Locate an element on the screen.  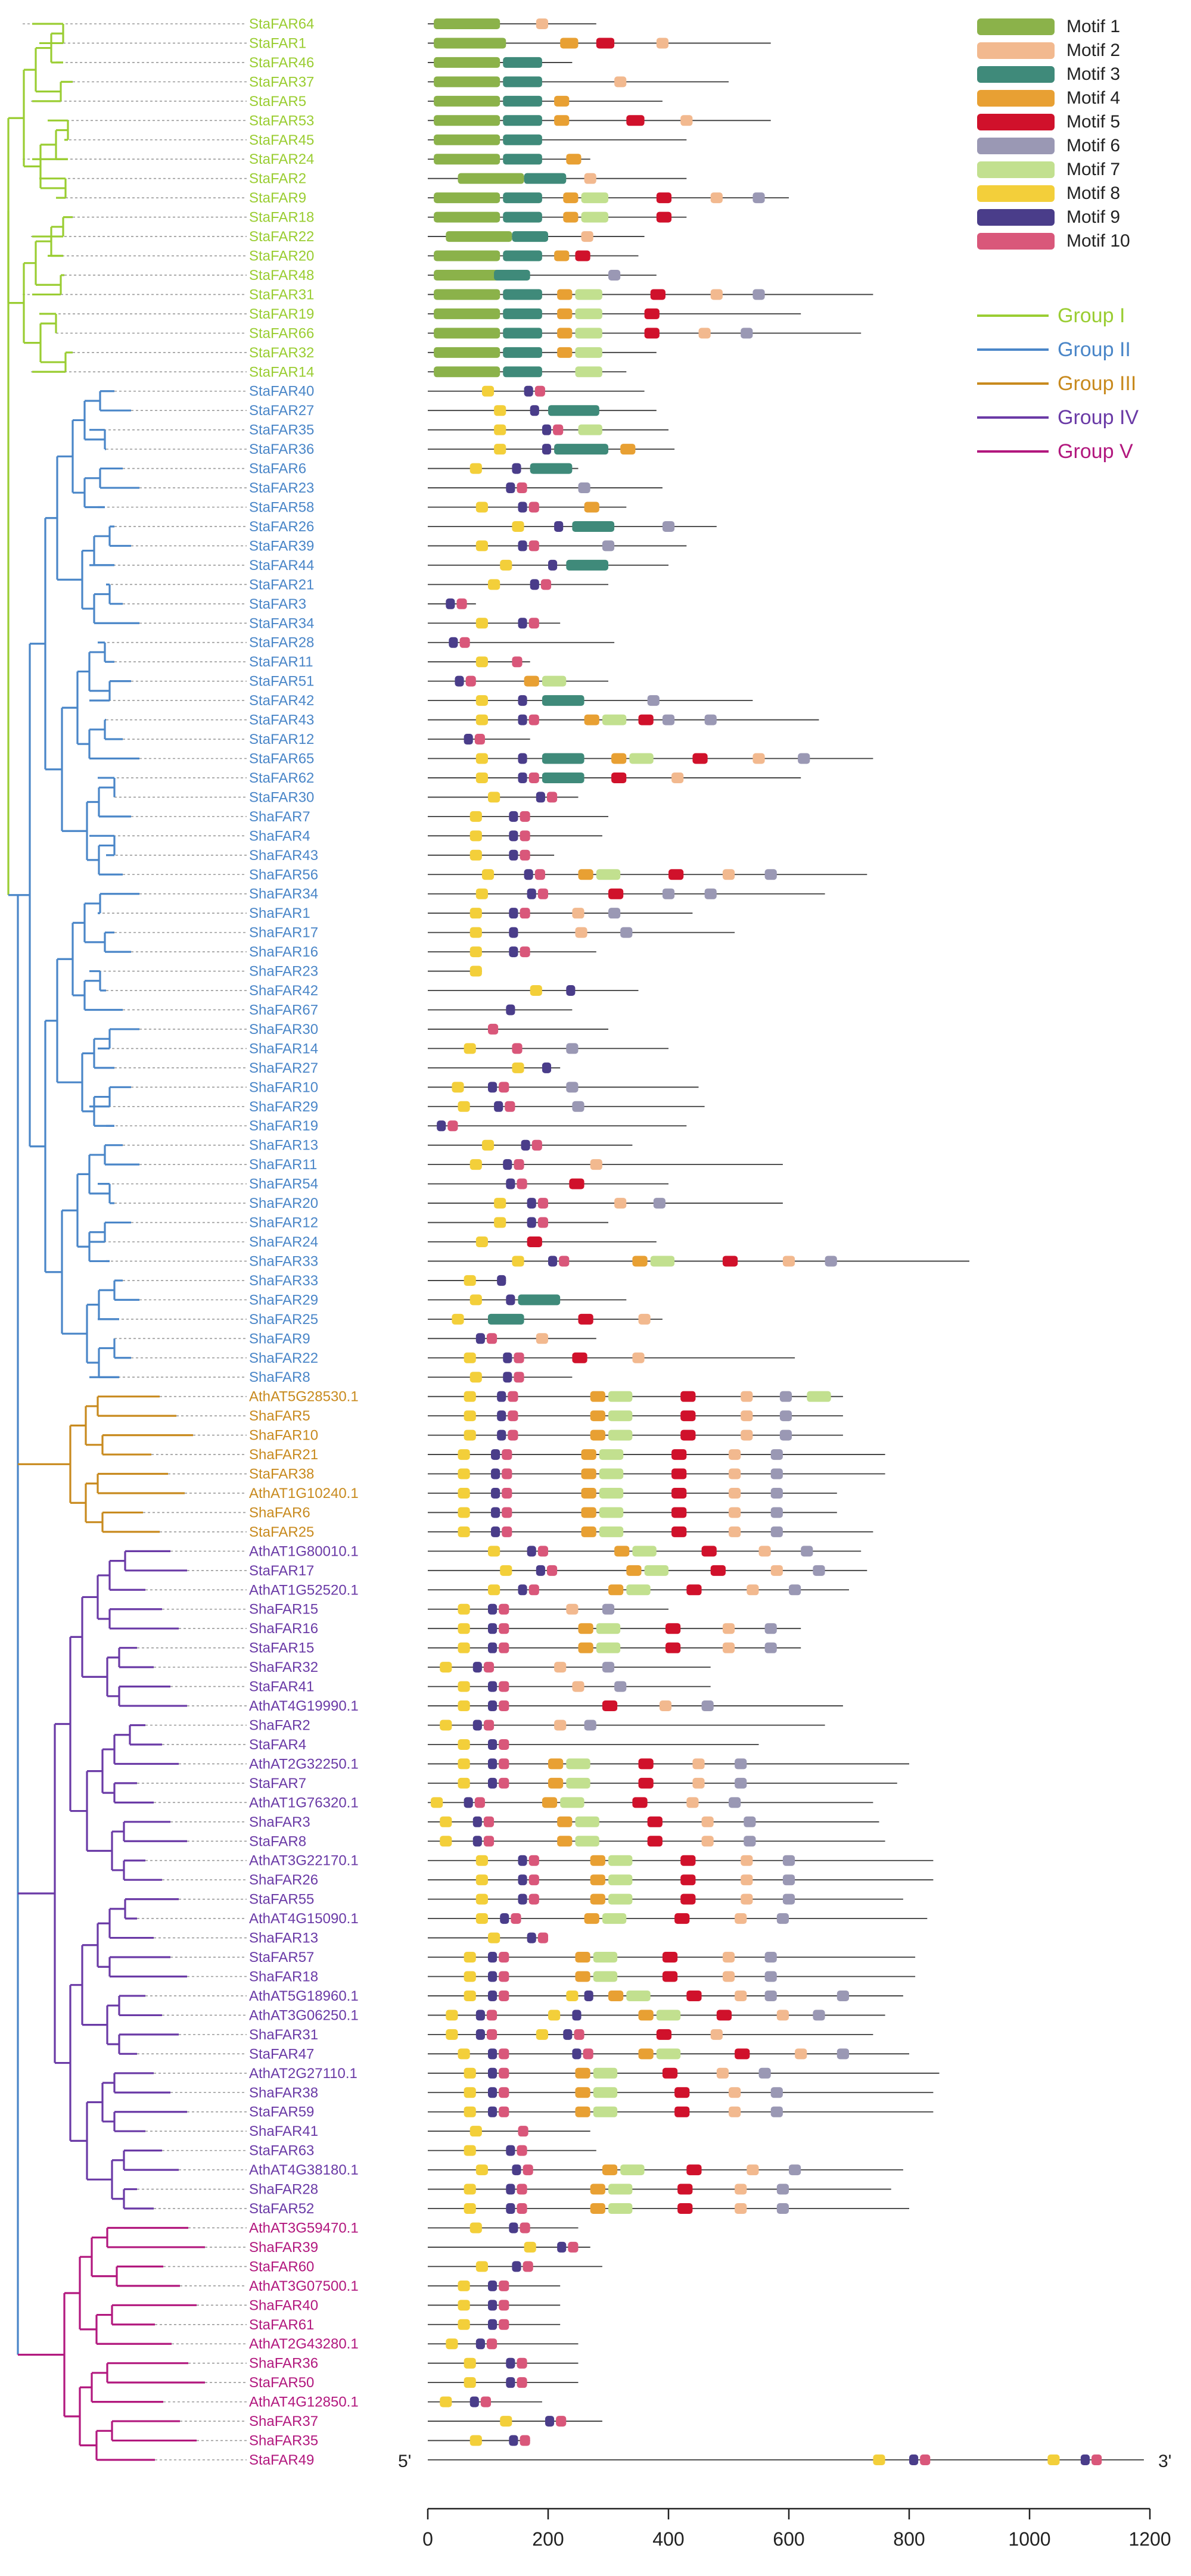
gene-label: AthAT1G76320.1 is located at coordinates (304, 1803).